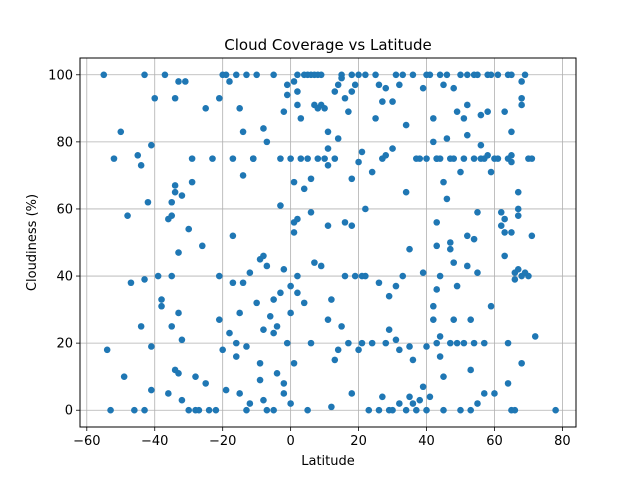 The height and width of the screenshot is (480, 640). Describe the element at coordinates (64, 209) in the screenshot. I see `y-tick-label: 60` at that location.